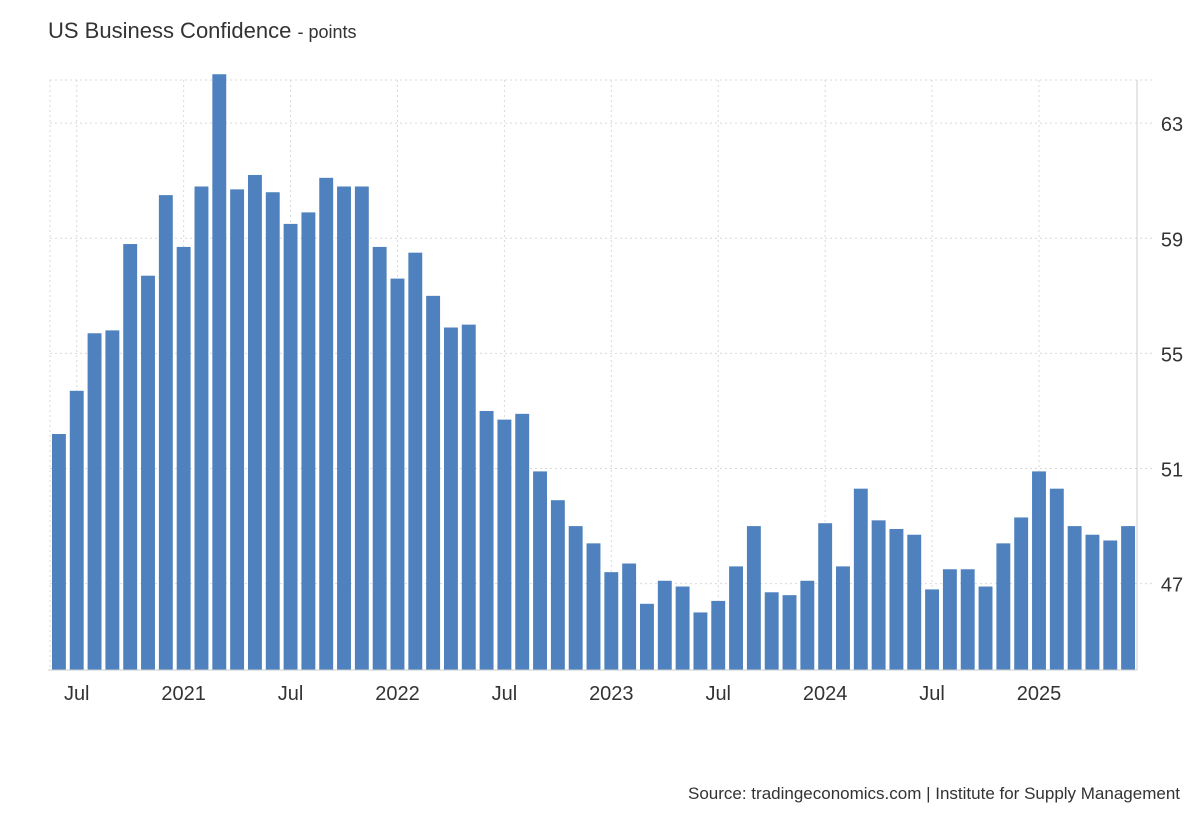  Describe the element at coordinates (825, 694) in the screenshot. I see `x-tick-label: 2024` at that location.